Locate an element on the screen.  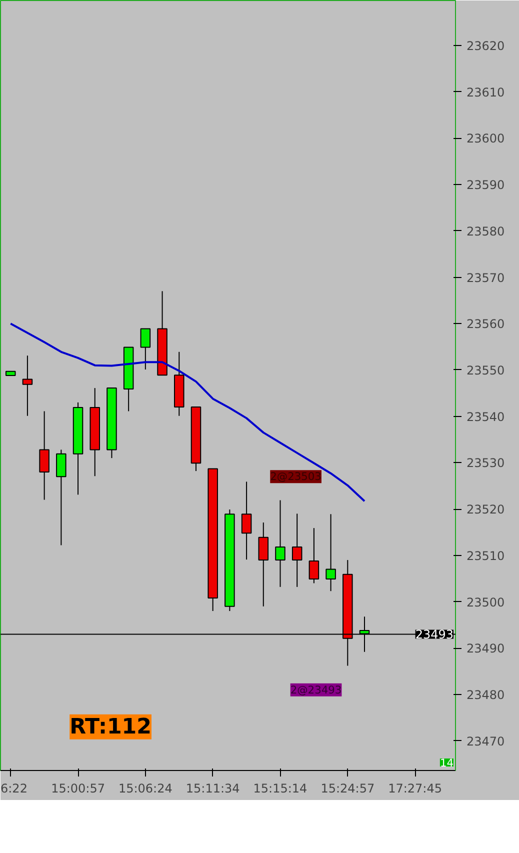
x-tick-label: 17:27:45 is located at coordinates (415, 789).